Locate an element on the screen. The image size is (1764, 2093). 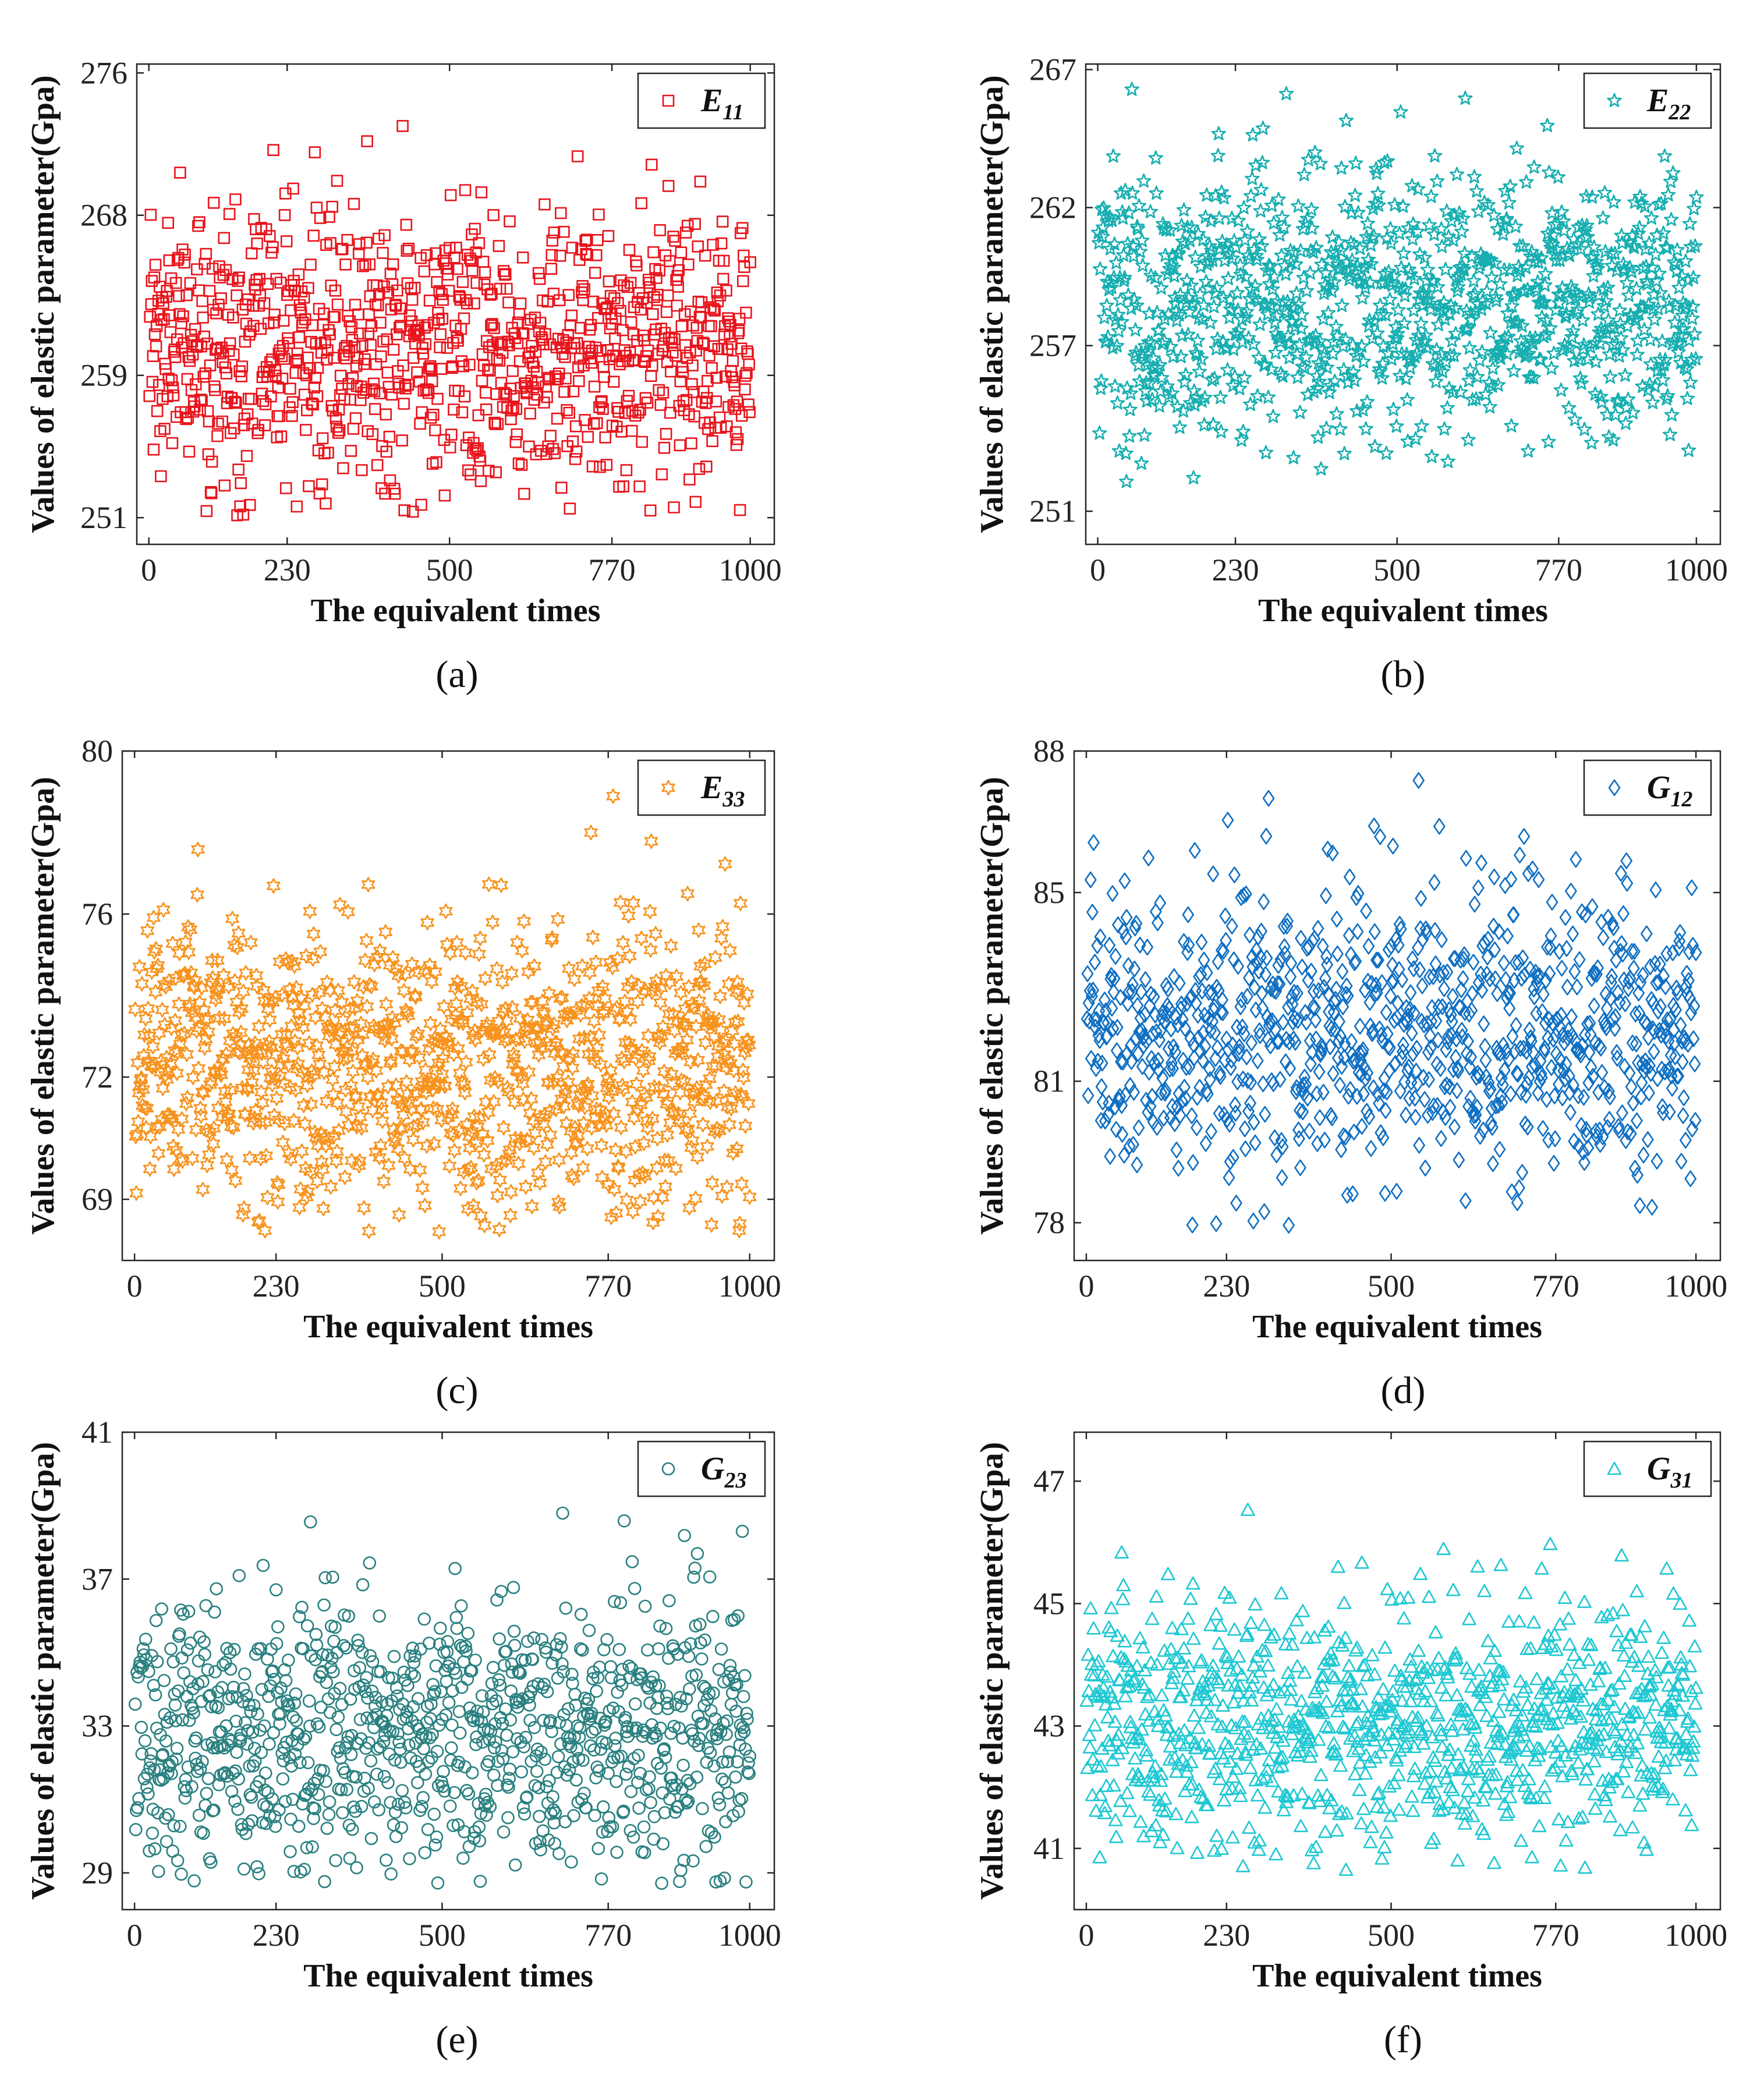
x-tick-label: 0 is located at coordinates (135, 1286).